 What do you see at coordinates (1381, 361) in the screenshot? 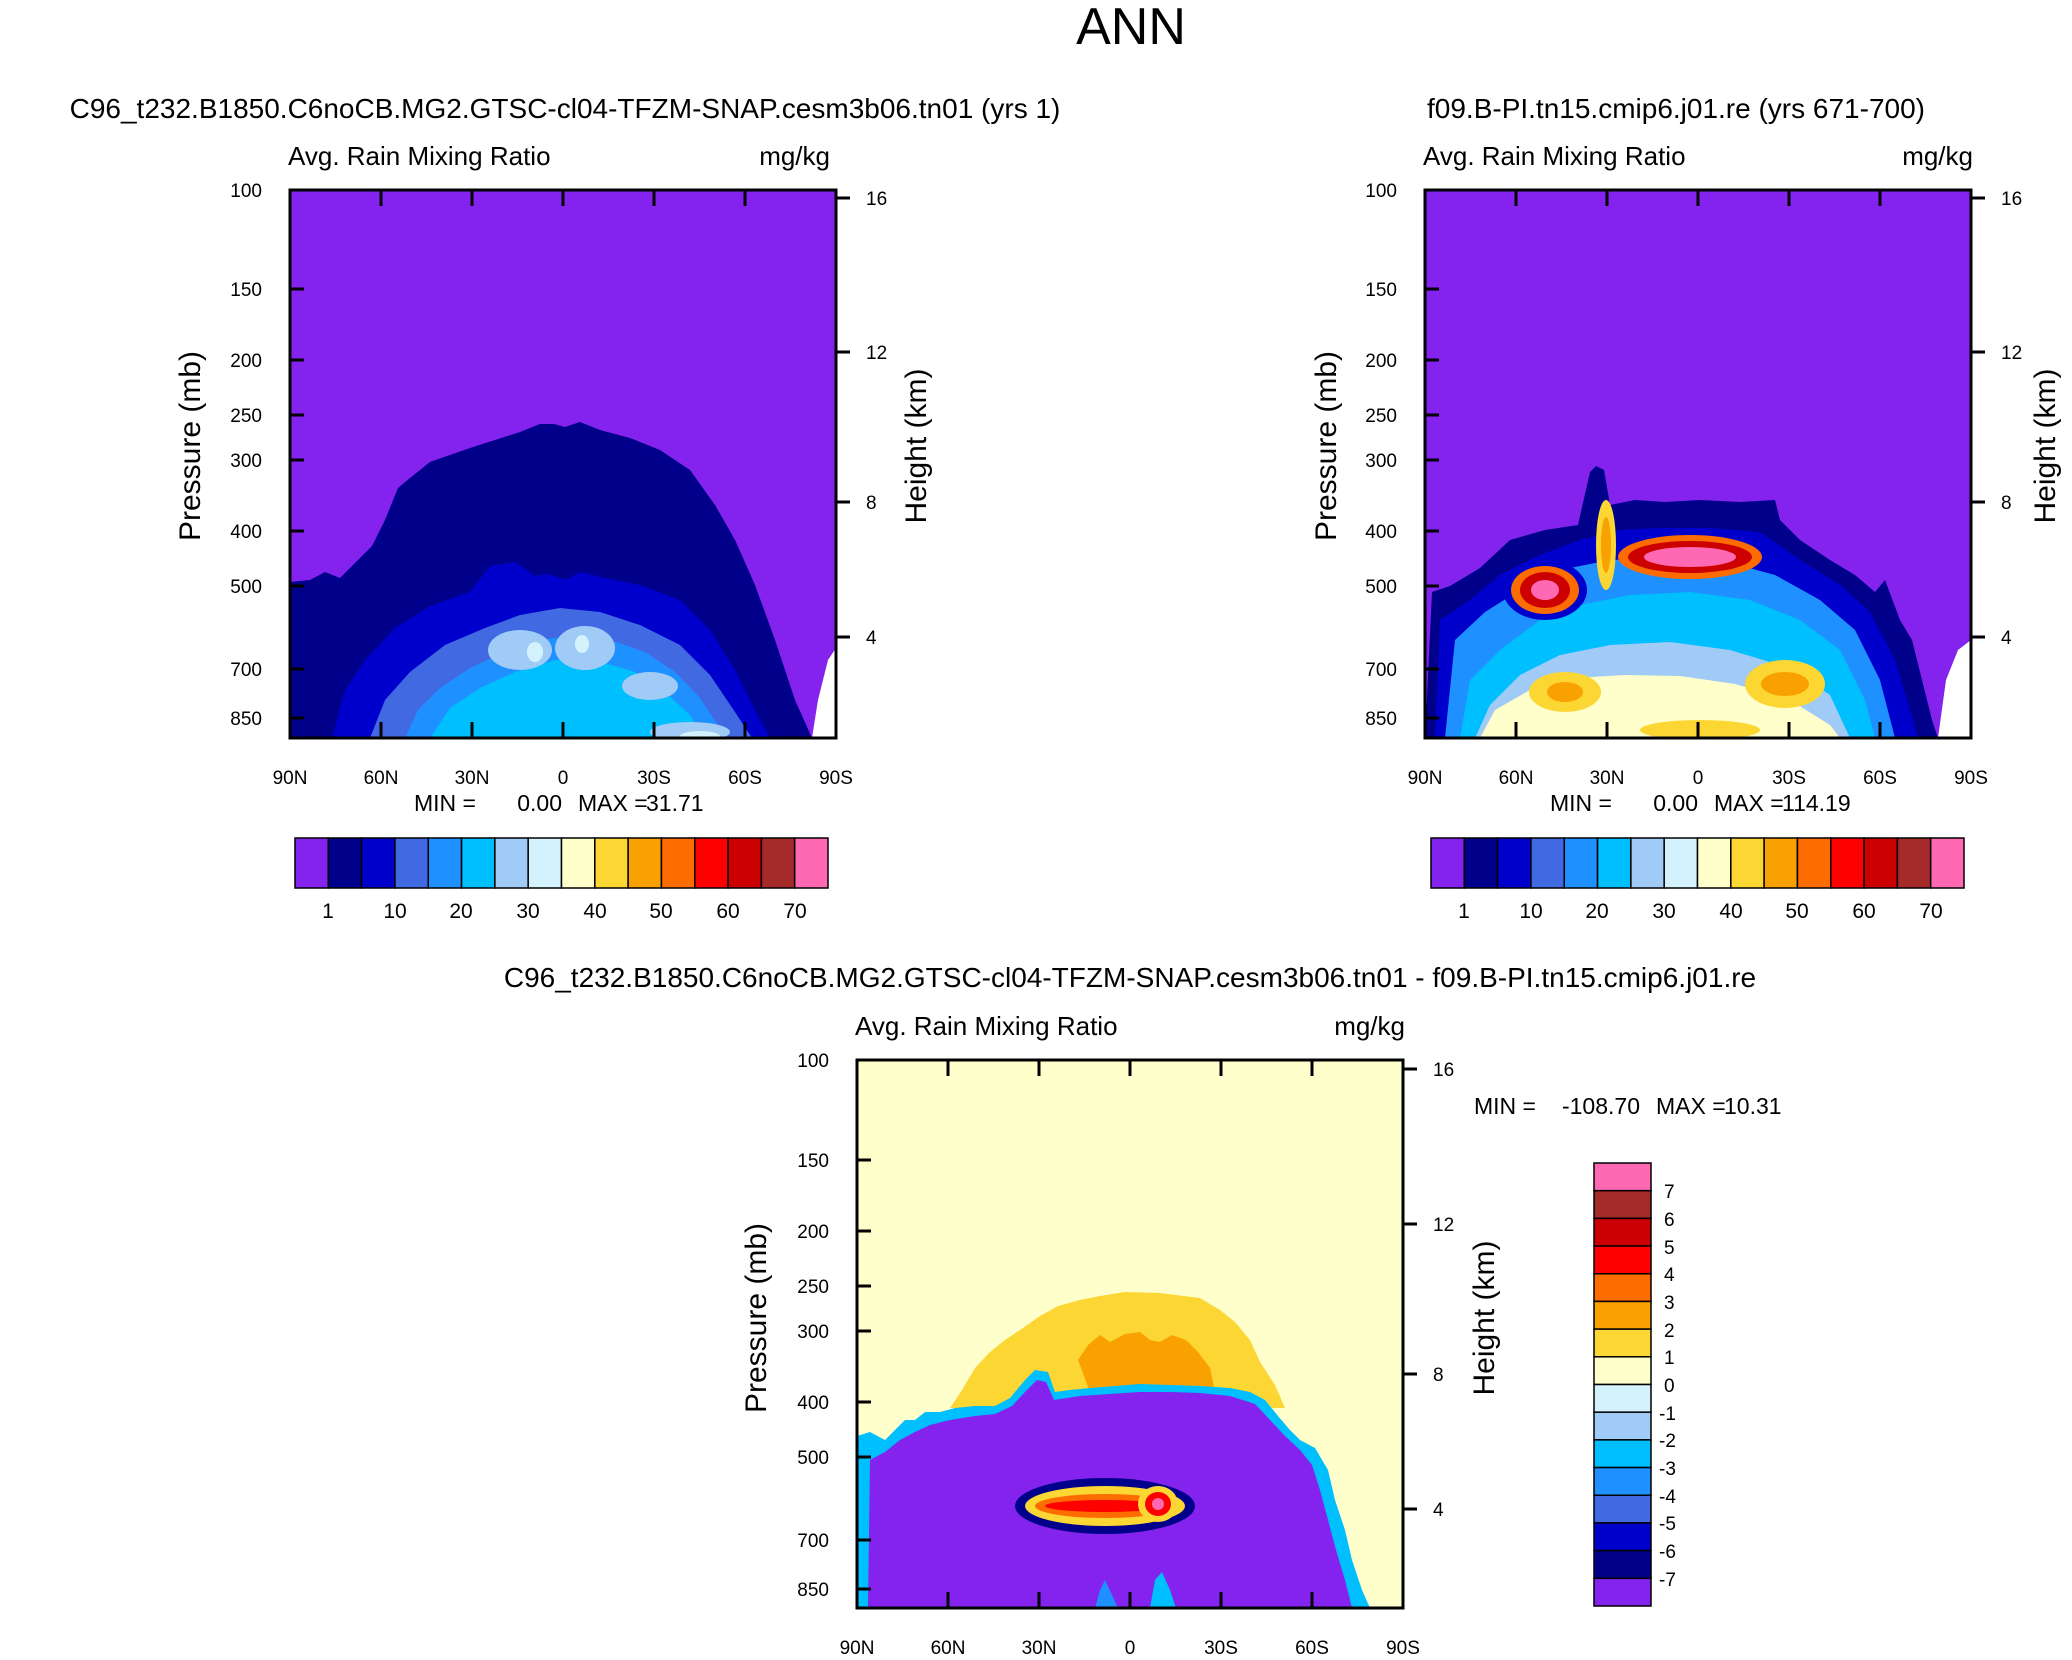
I see `y-tick-label: 200` at bounding box center [1381, 361].